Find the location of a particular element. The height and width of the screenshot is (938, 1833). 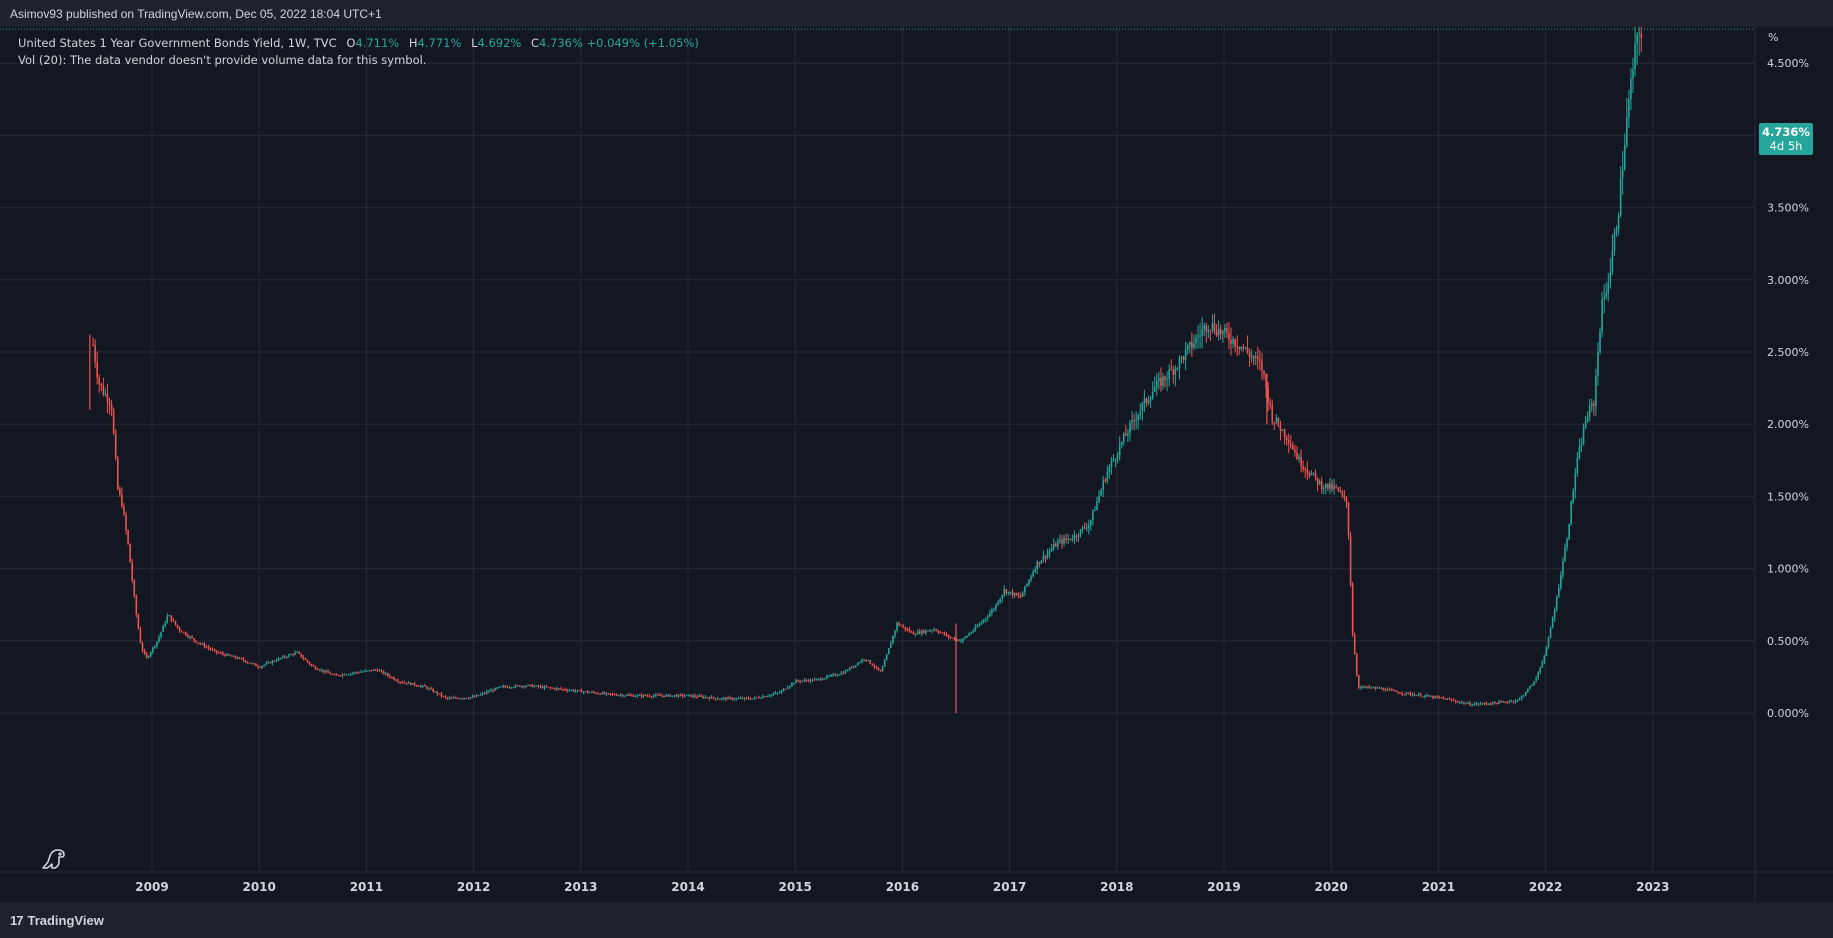

x-tick-label: 2012 is located at coordinates (473, 887).